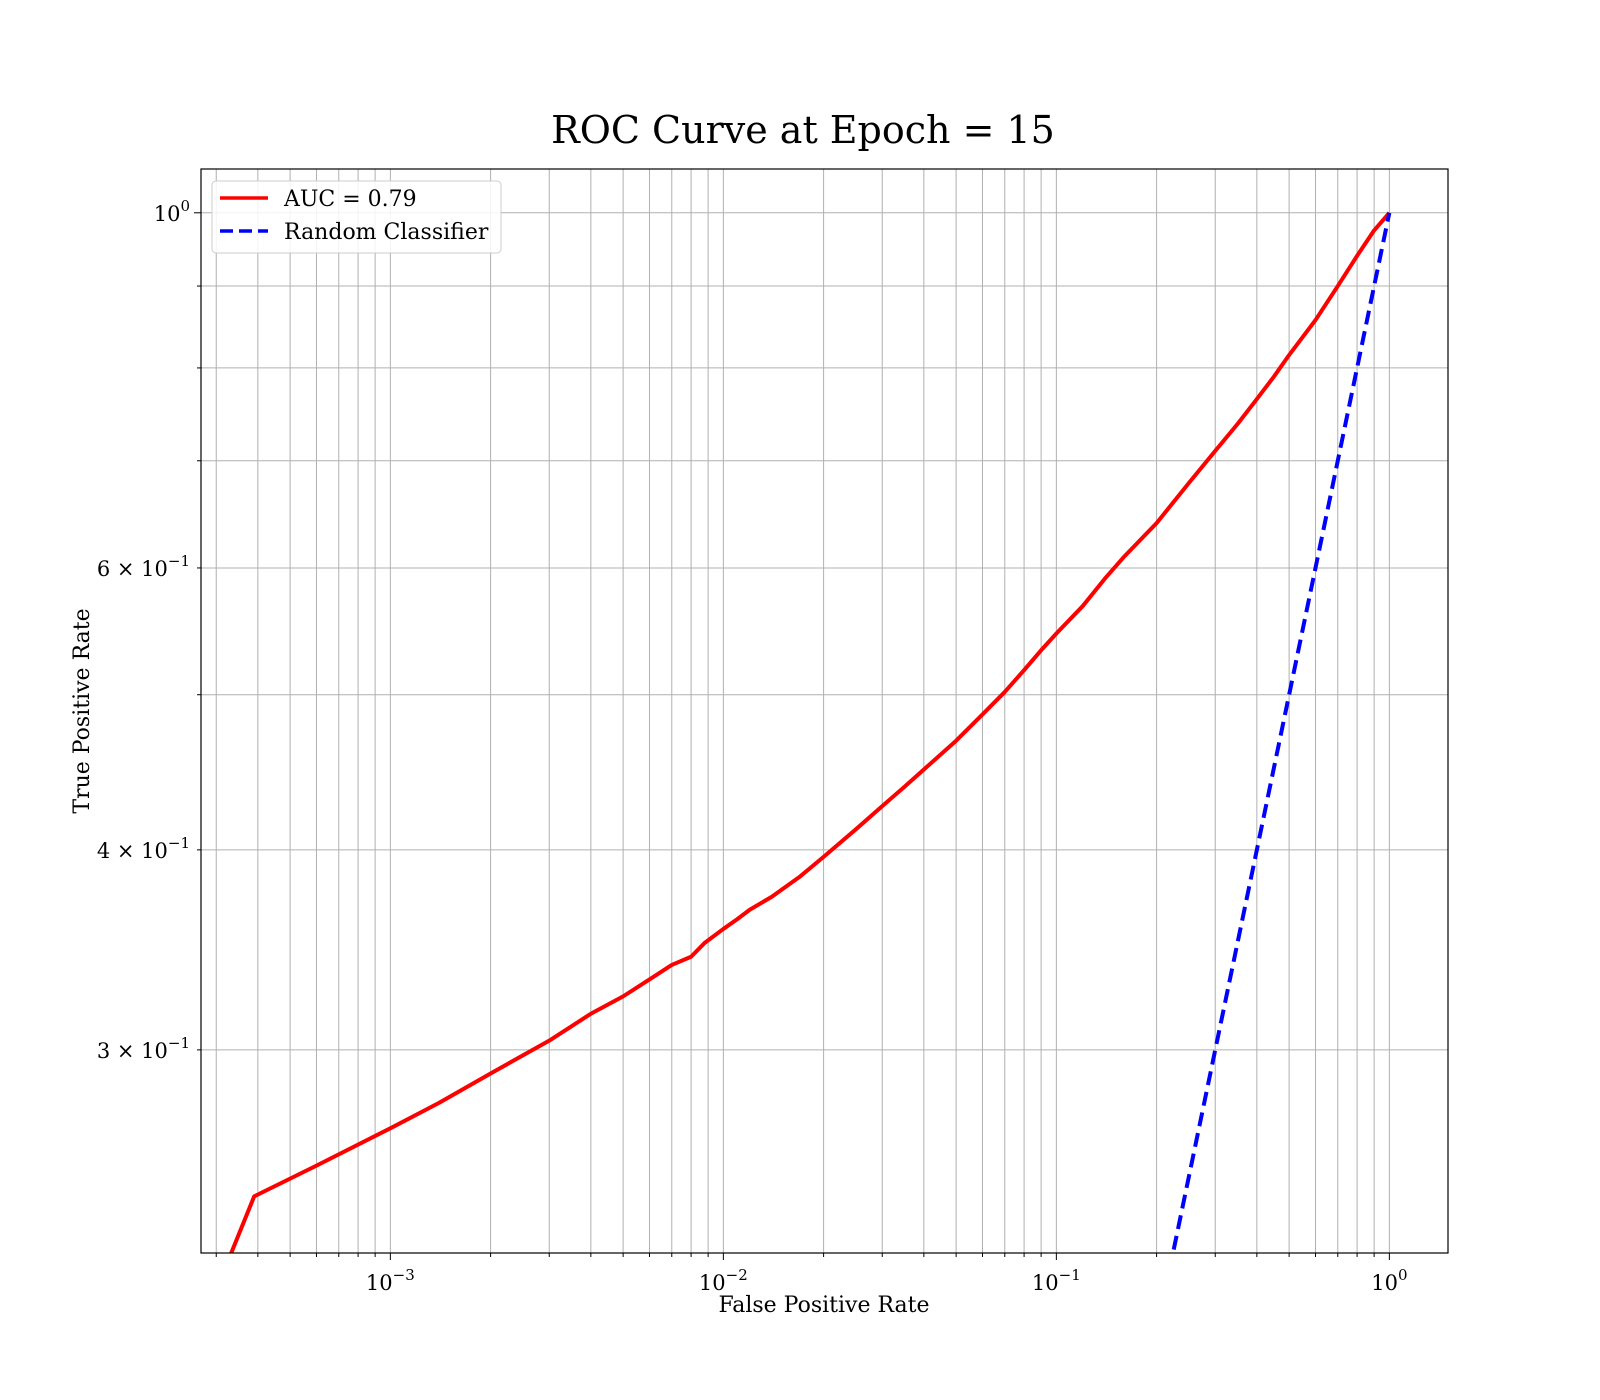 The image size is (1600, 1400). Describe the element at coordinates (1389, 1280) in the screenshot. I see `x-tick-label: 10⁰` at that location.